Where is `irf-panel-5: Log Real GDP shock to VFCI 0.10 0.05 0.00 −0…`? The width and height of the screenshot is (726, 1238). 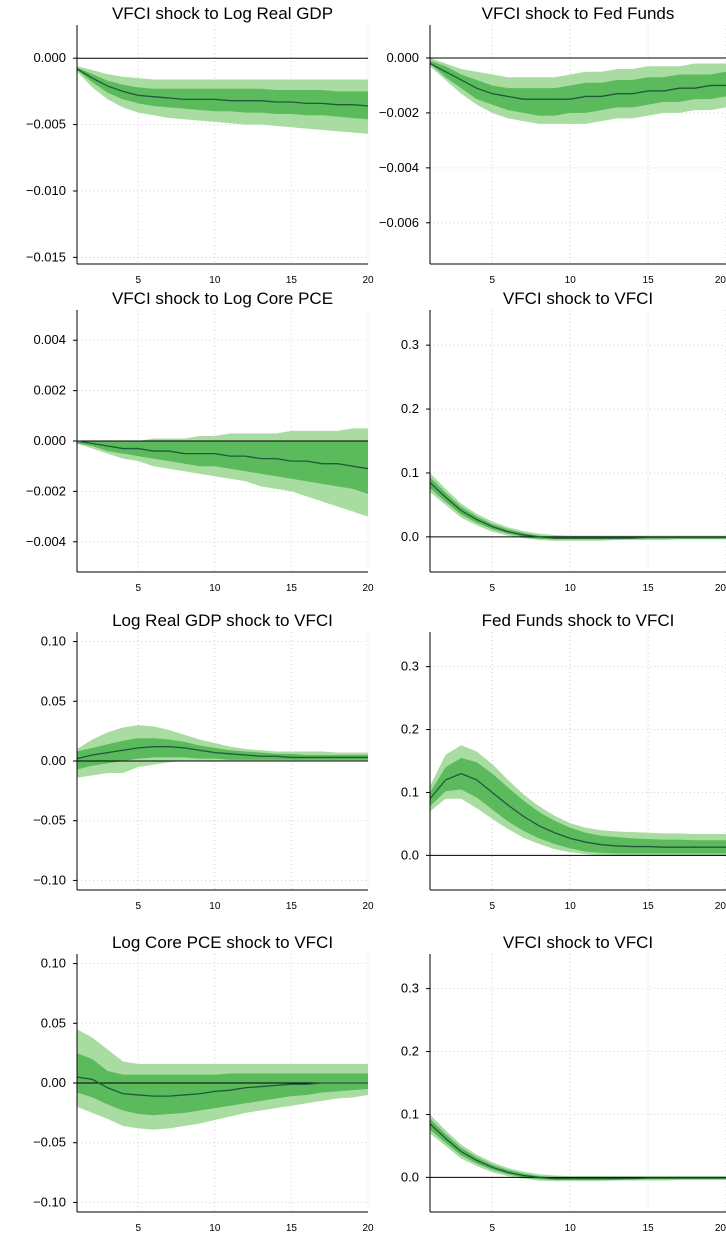 irf-panel-5: Log Real GDP shock to VFCI 0.10 0.05 0.00 −0… is located at coordinates (203, 761).